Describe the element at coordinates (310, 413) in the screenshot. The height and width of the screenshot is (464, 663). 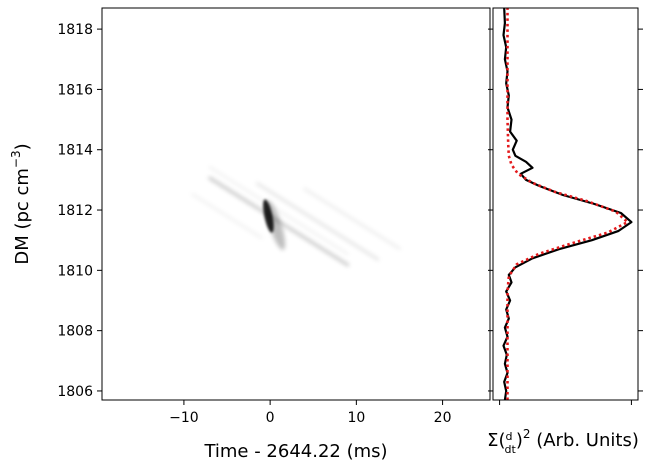
I see `heatmap-x-ticks: −10 0 10 20` at that location.